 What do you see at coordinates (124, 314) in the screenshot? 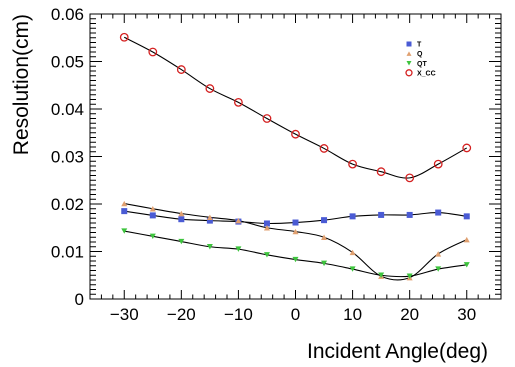
I see `x-tick-label: −30` at bounding box center [124, 314].